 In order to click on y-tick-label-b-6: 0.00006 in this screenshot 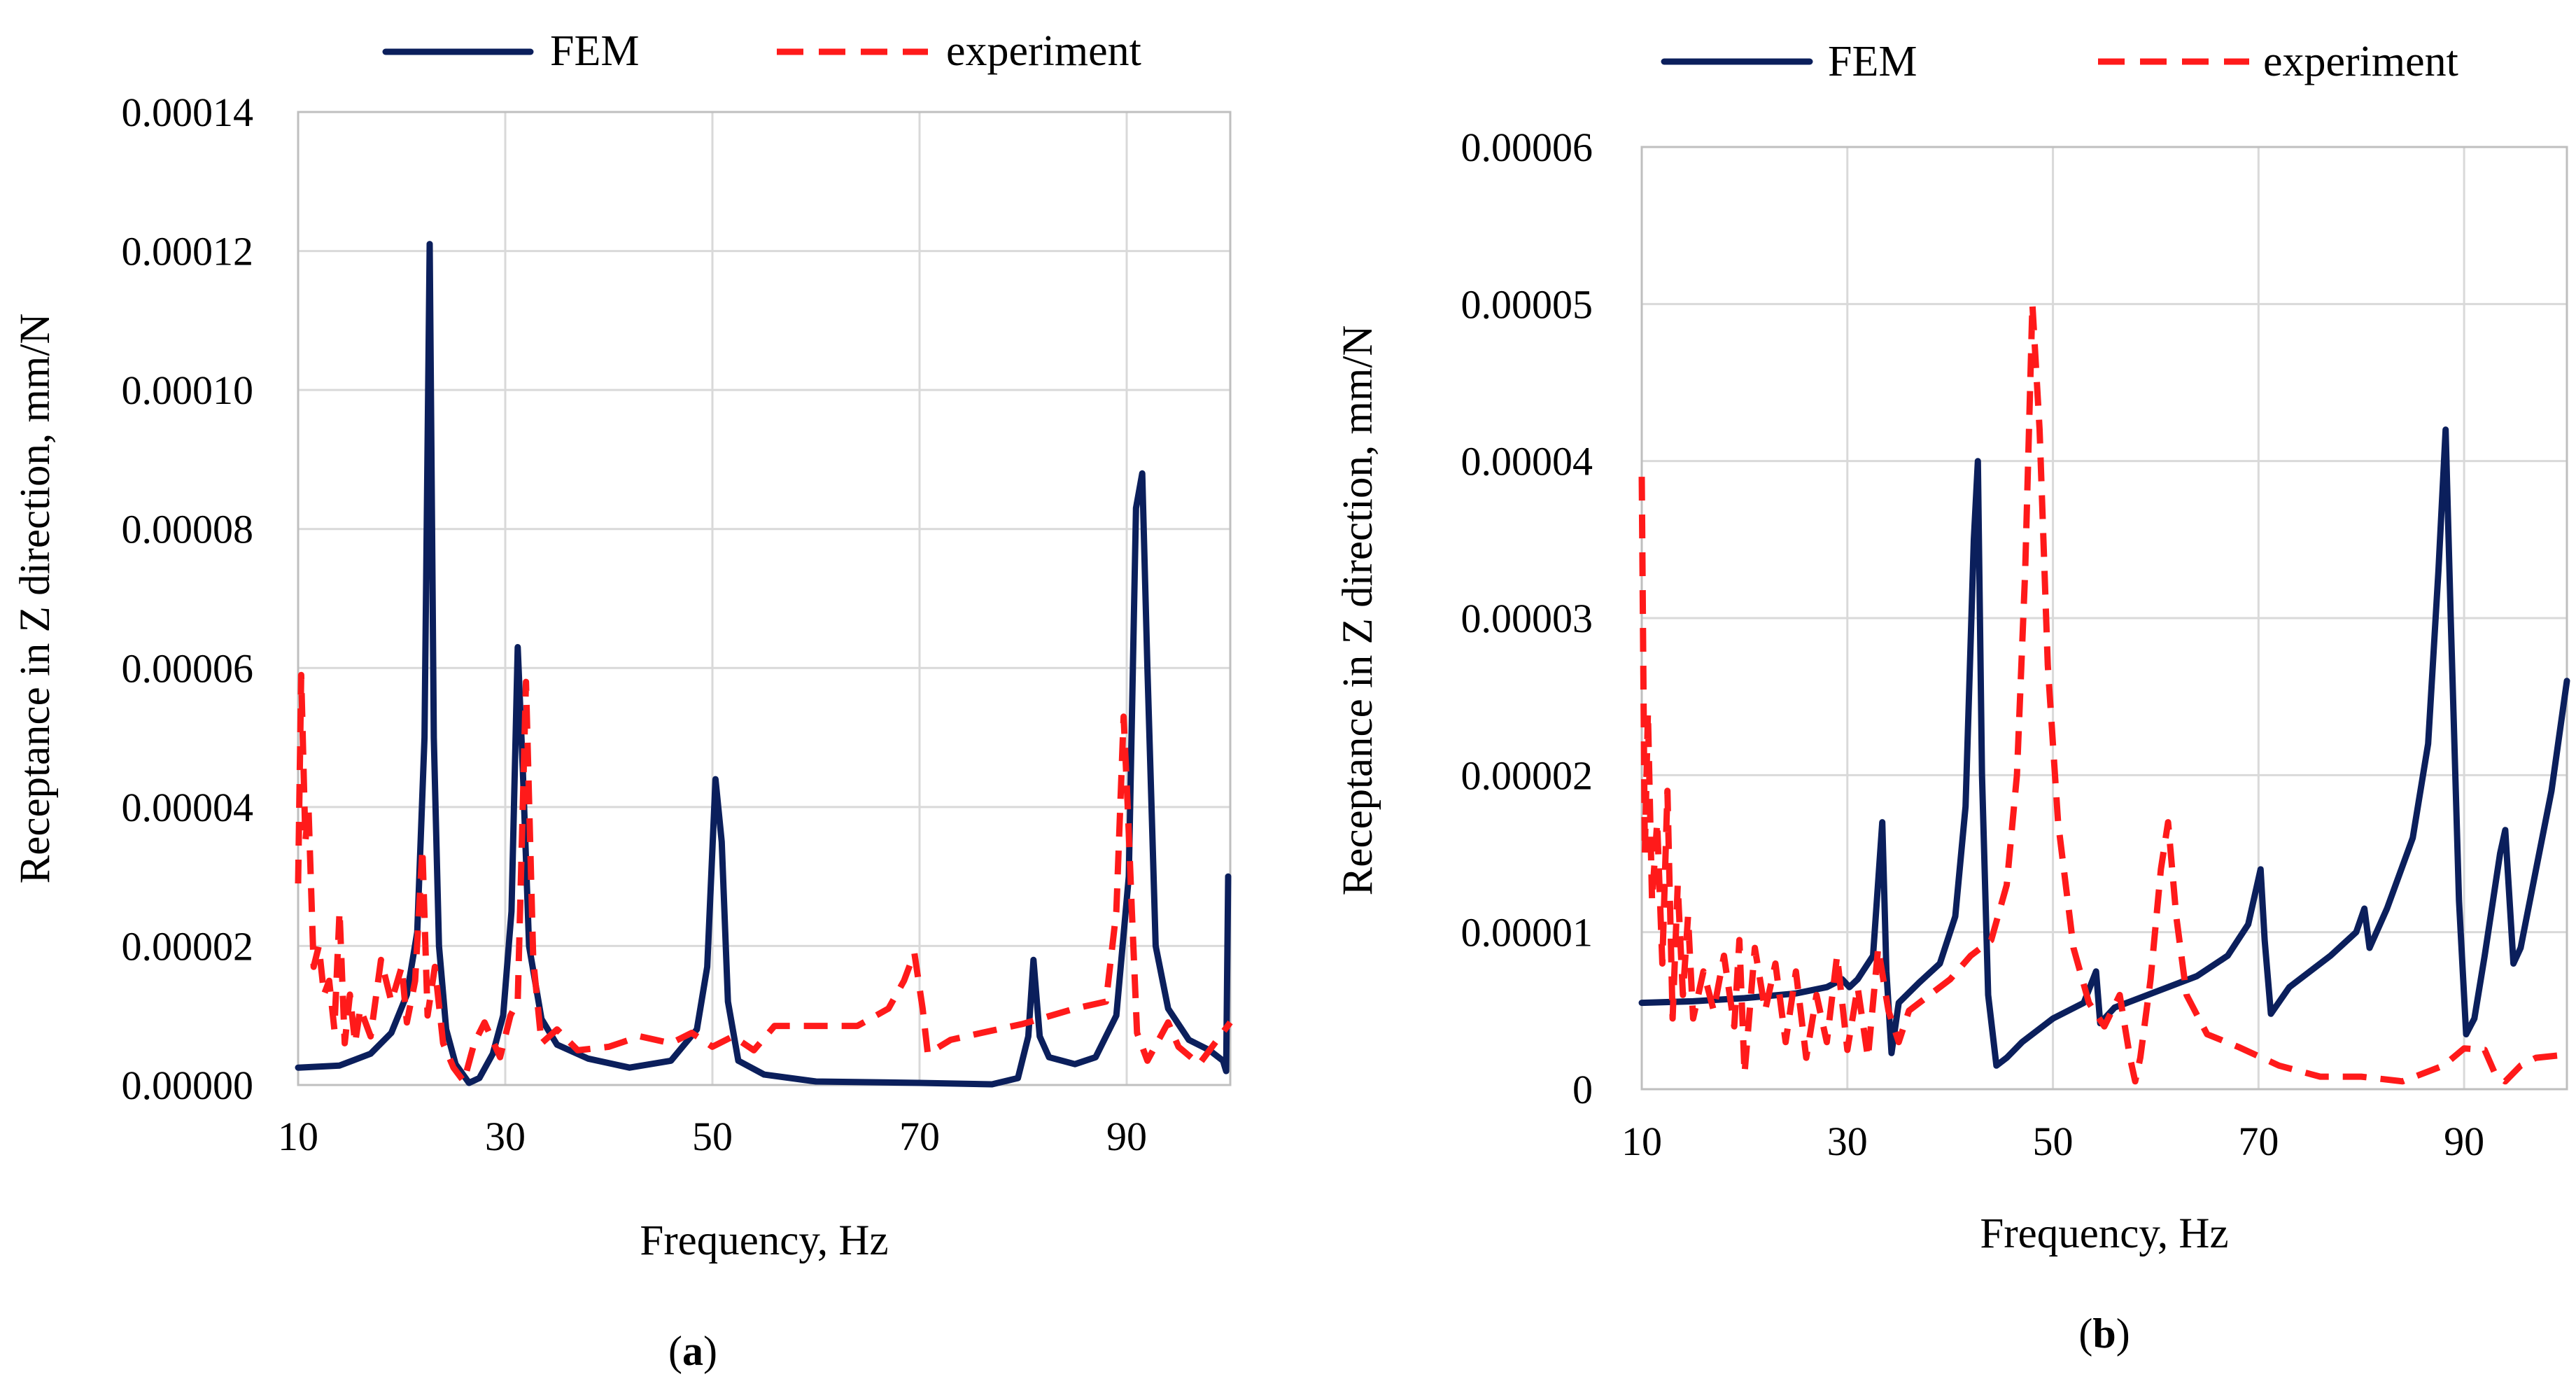, I will do `click(1527, 147)`.